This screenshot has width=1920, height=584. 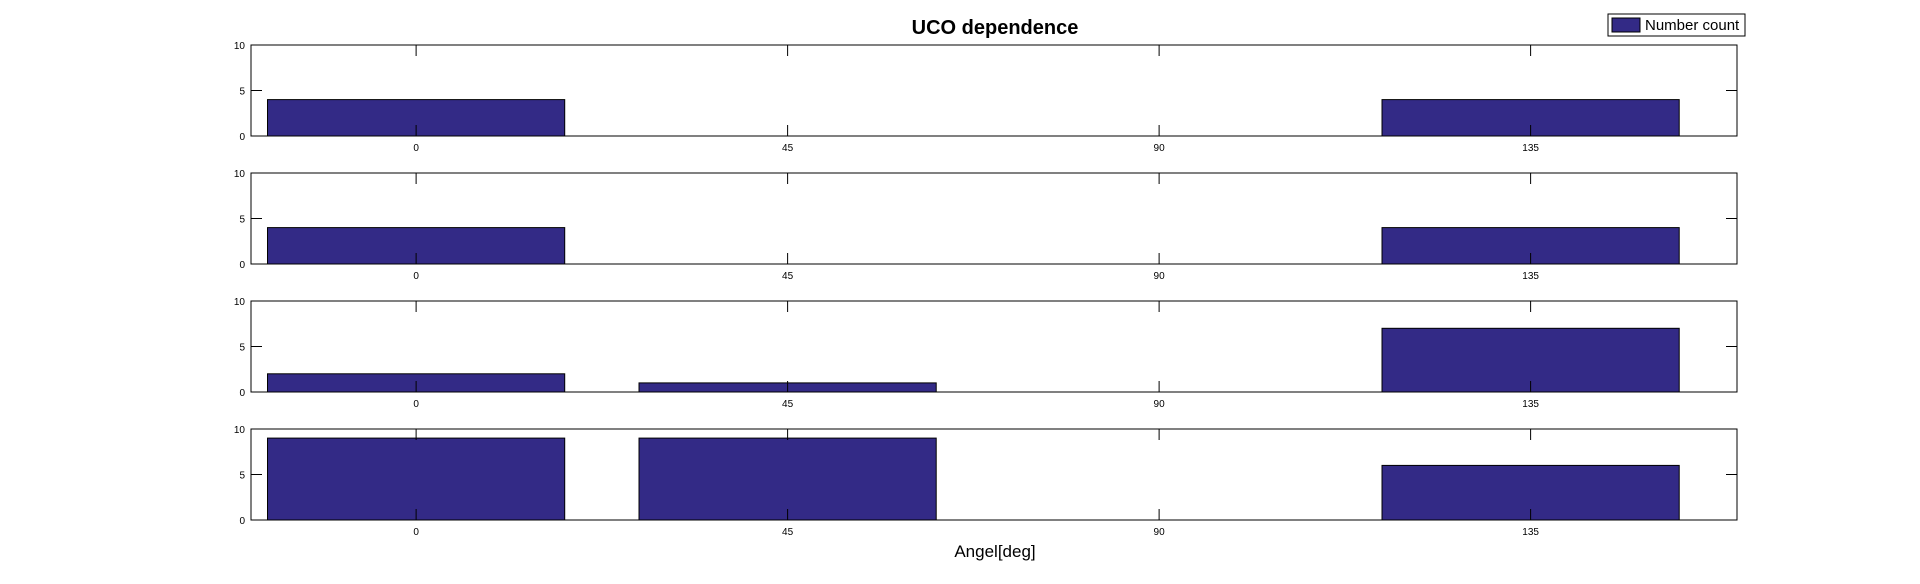 What do you see at coordinates (1626, 25) in the screenshot?
I see `legend-swatch` at bounding box center [1626, 25].